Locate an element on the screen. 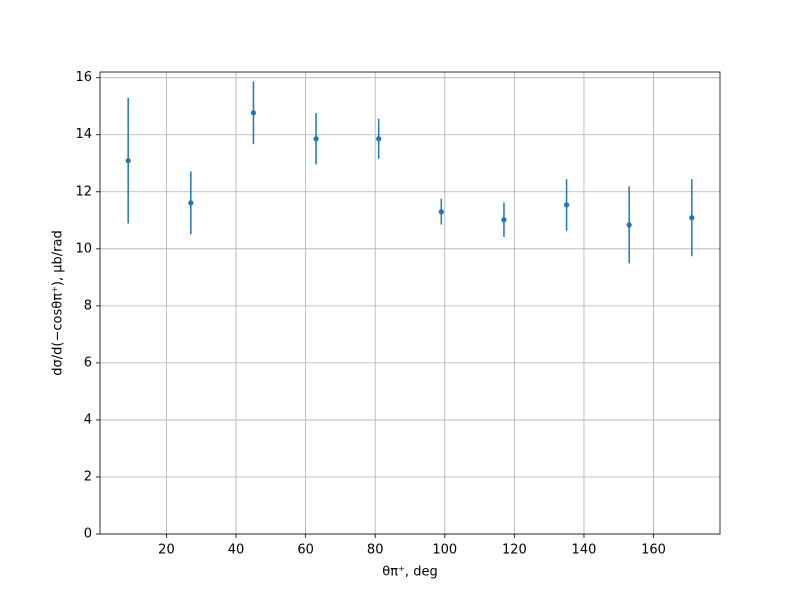 This screenshot has height=600, width=800. y-tick-label: 2 is located at coordinates (88, 476).